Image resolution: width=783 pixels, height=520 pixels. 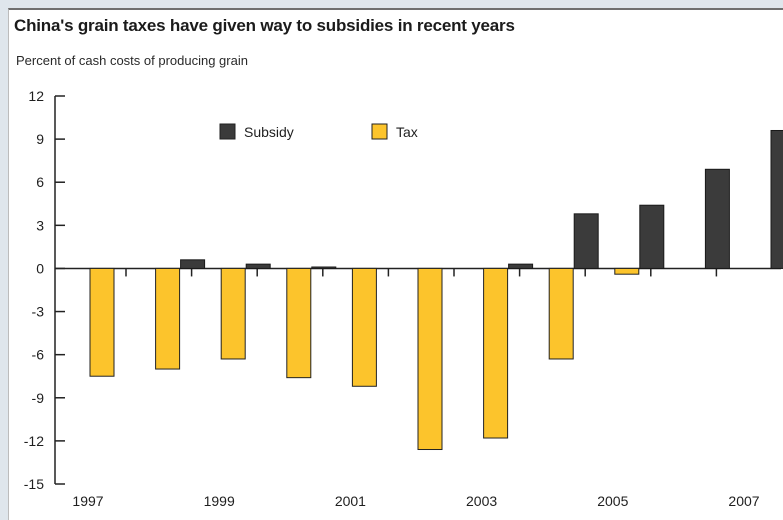 I want to click on subsidy-bar-2003, so click(x=521, y=266).